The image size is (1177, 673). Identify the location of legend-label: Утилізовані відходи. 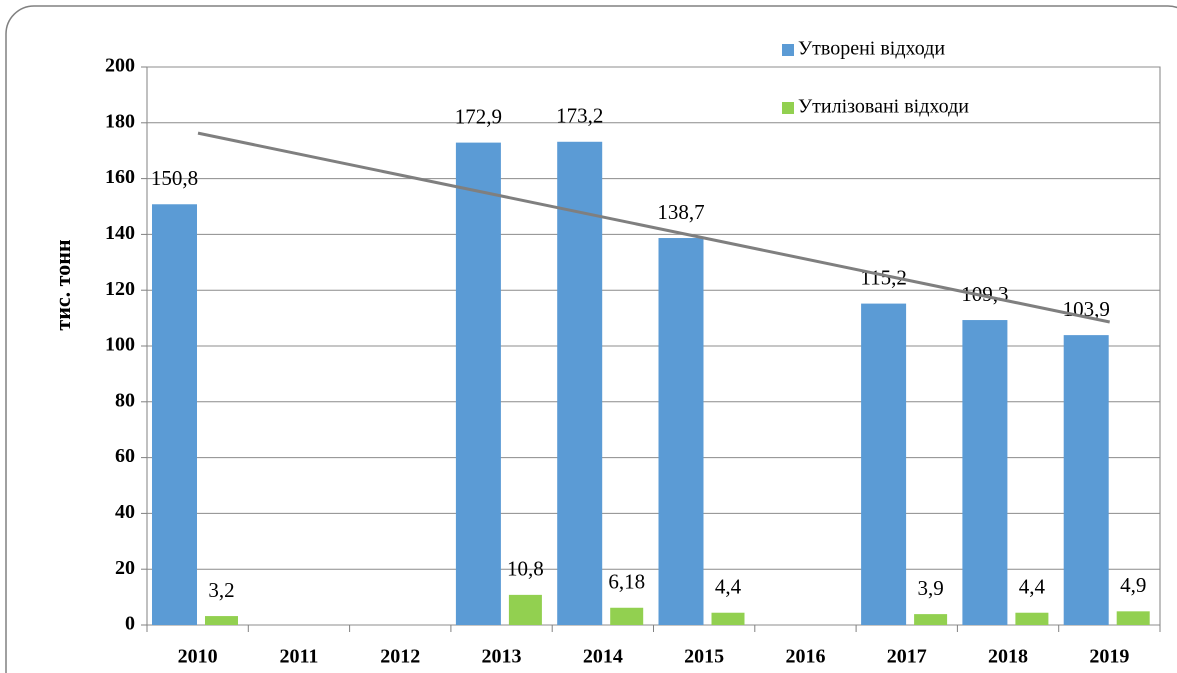
(883, 107).